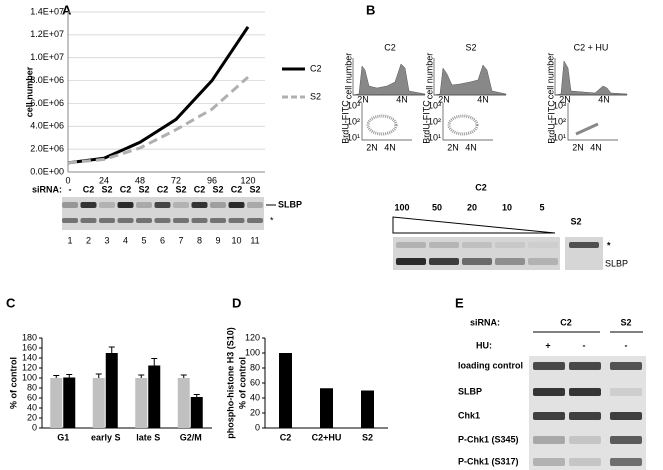 The width and height of the screenshot is (663, 470). Describe the element at coordinates (625, 322) in the screenshot. I see `group-label: S2` at that location.